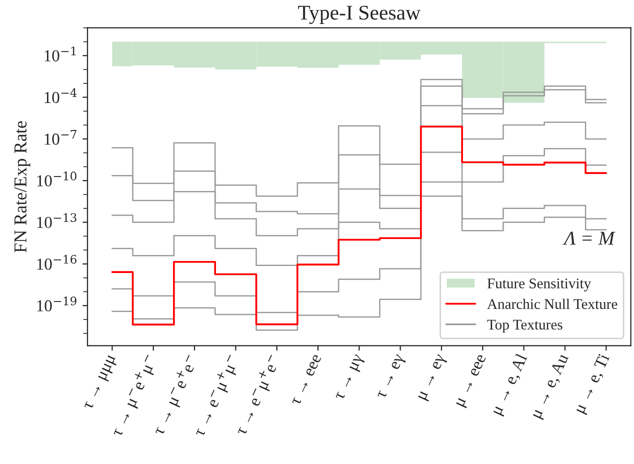 The height and width of the screenshot is (464, 634). I want to click on y-tick-label: 10$^{−16}$, so click(56, 262).